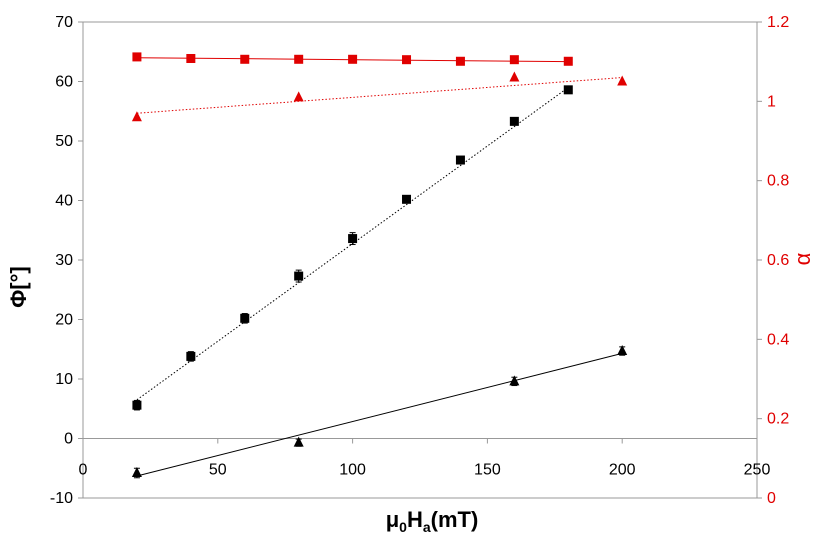 This screenshot has width=830, height=542. What do you see at coordinates (415, 519) in the screenshot?
I see `x-axis-title-mid: H` at bounding box center [415, 519].